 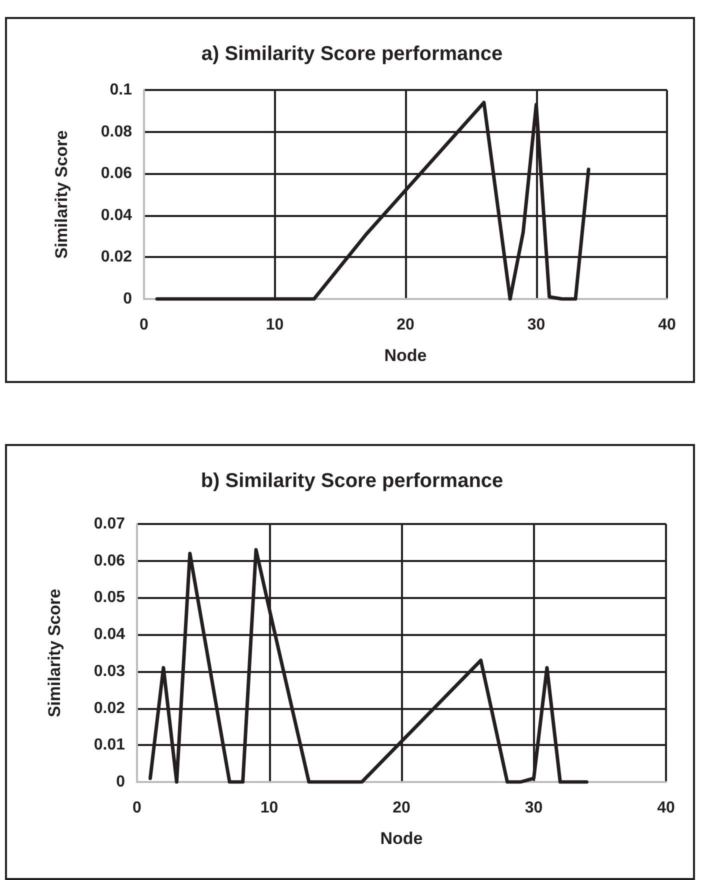 What do you see at coordinates (121, 90) in the screenshot?
I see `y-tick-label: 0.1` at bounding box center [121, 90].